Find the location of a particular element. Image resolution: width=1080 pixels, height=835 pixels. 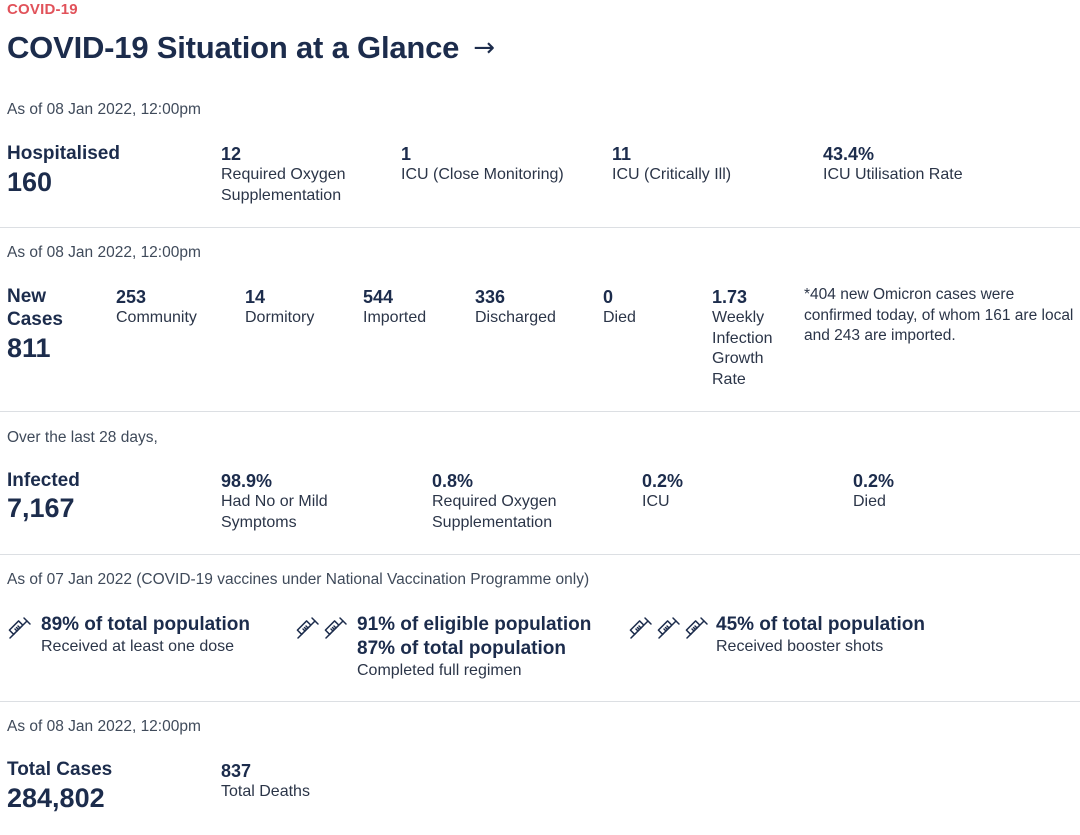

stat-died: 0 Died is located at coordinates (619, 307).